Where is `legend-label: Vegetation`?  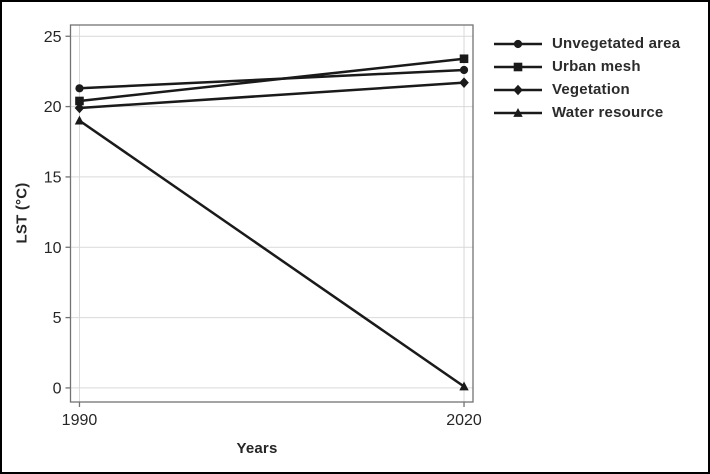 legend-label: Vegetation is located at coordinates (591, 89).